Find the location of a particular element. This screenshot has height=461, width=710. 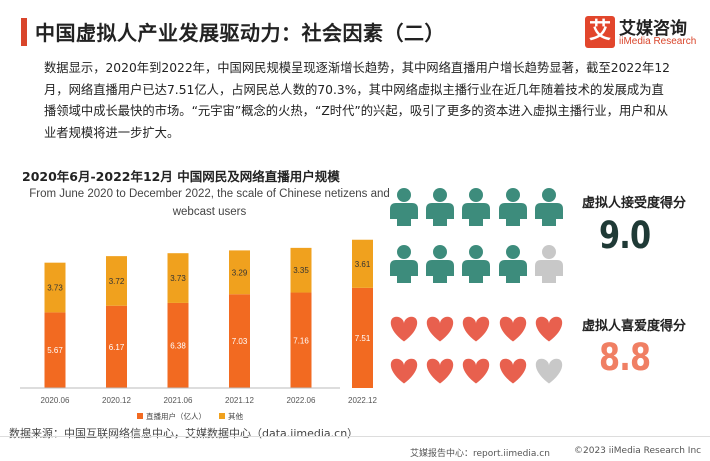

bar-value-label: 7.16 is located at coordinates (301, 340).